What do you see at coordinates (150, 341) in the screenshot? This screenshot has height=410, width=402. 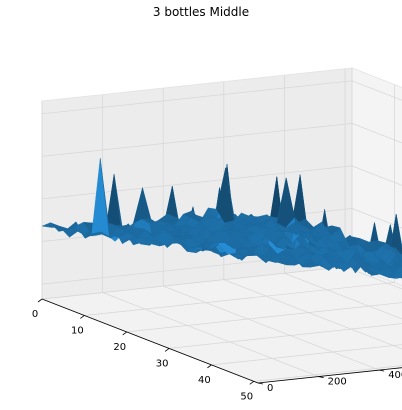 I see `x-axis-line` at bounding box center [150, 341].